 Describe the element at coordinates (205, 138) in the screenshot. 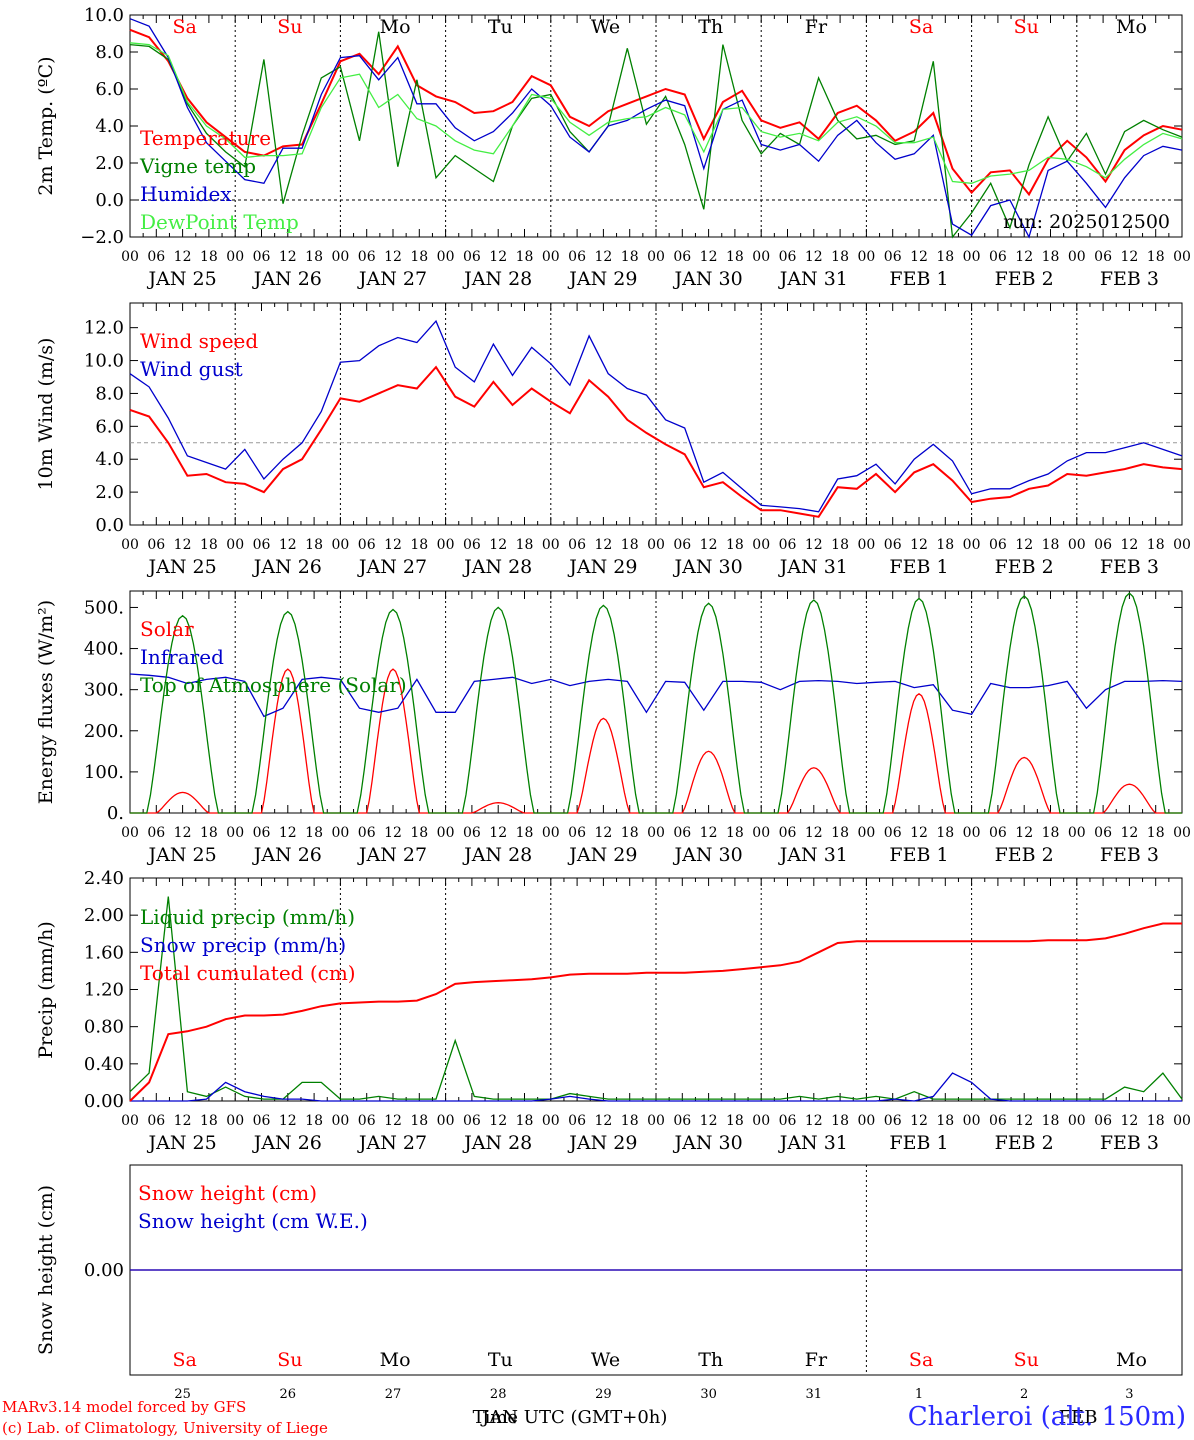

I see `legend-entry: Temperature` at that location.